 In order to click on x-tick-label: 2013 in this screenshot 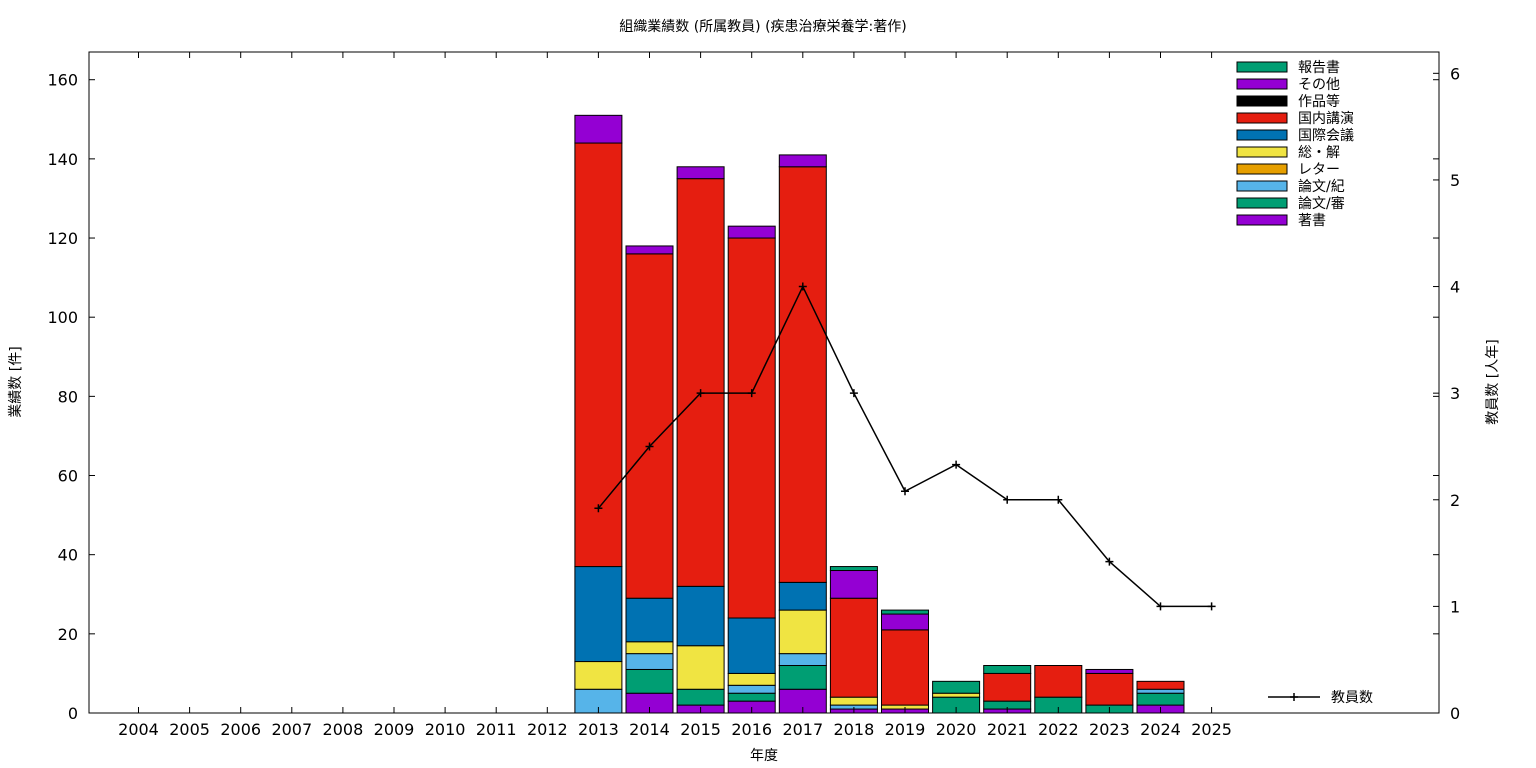, I will do `click(598, 729)`.